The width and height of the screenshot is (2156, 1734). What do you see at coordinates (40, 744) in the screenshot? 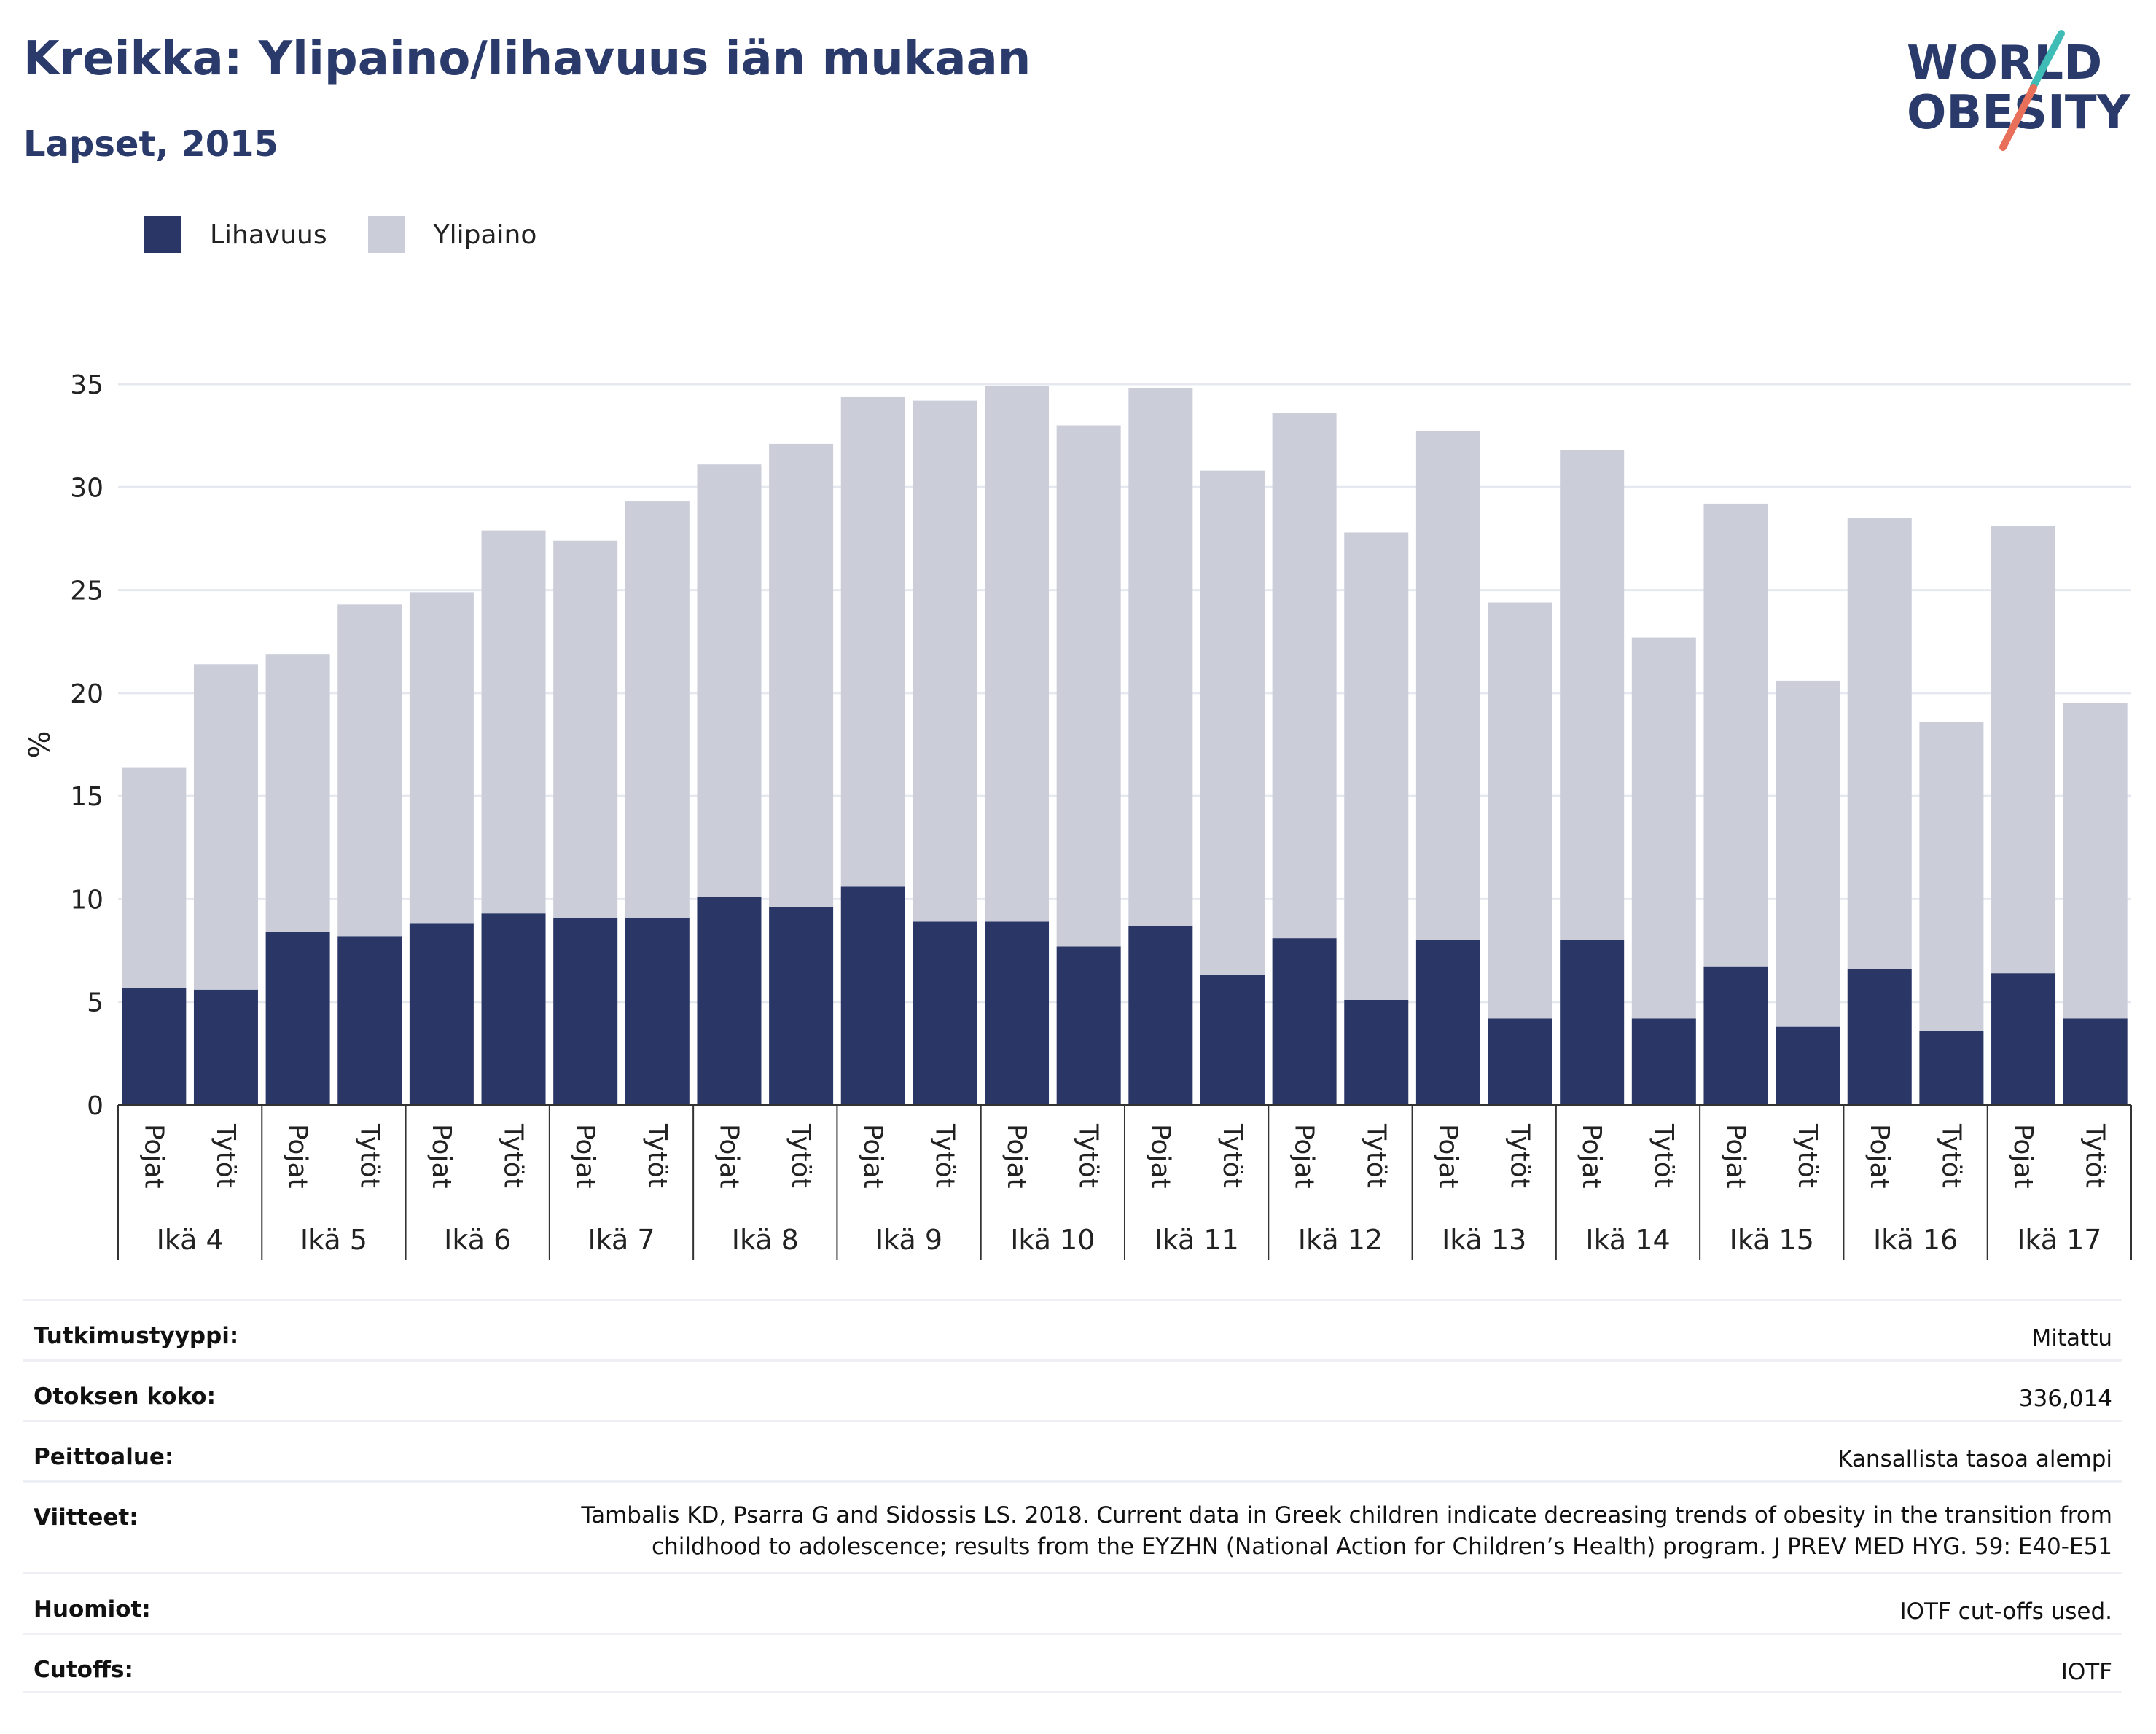
I see `y-axis-label: %` at bounding box center [40, 744].